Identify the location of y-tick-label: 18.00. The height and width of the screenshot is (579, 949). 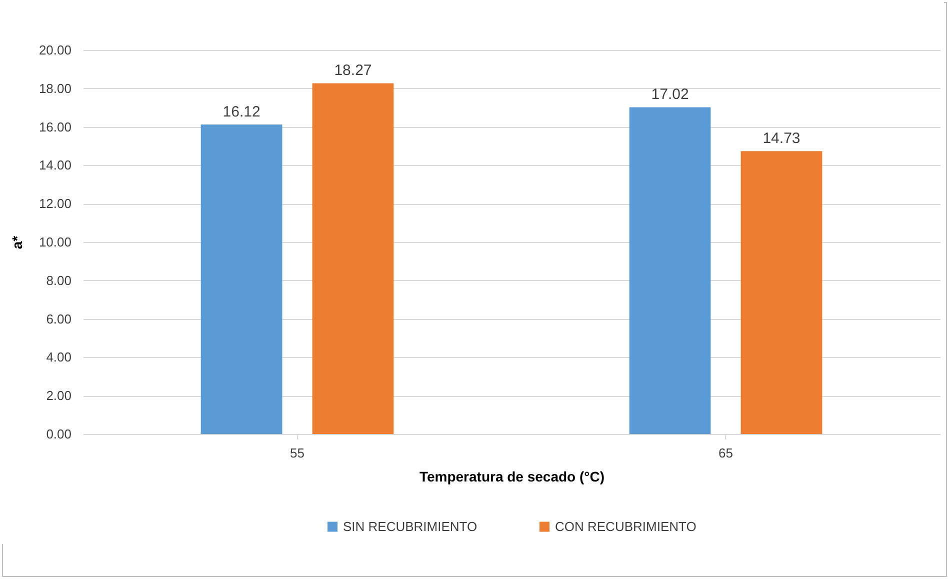
(55, 88).